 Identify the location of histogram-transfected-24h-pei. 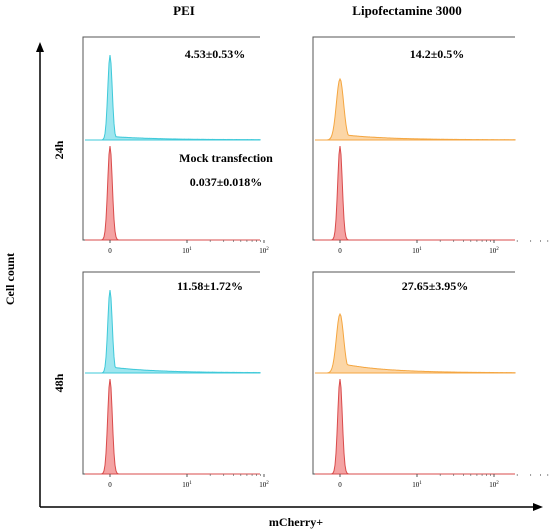
(173, 97).